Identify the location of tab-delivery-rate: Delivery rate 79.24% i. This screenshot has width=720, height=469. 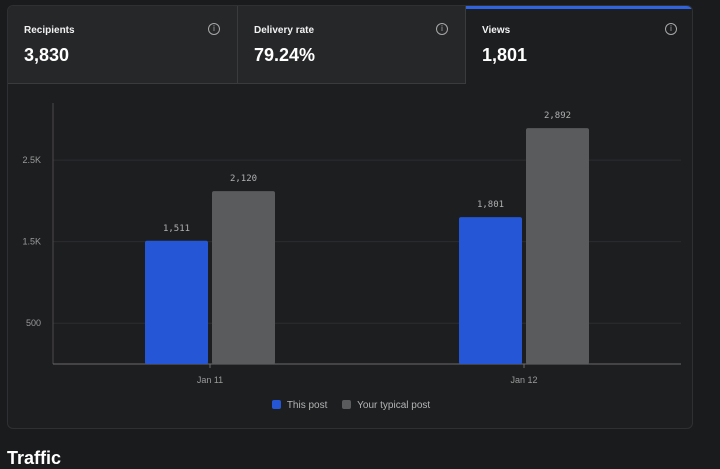
(352, 45).